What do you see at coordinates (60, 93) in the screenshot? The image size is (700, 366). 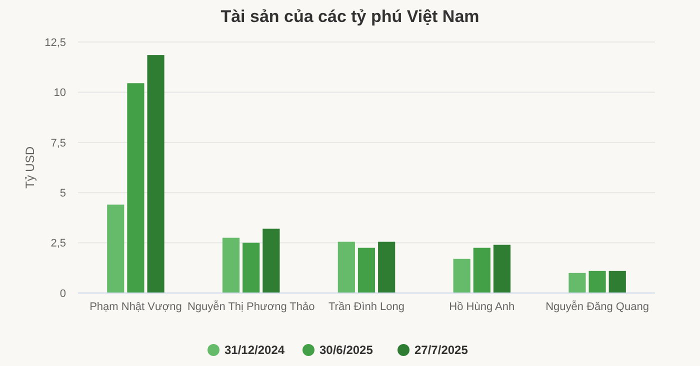 I see `y-tick-label: 10` at bounding box center [60, 93].